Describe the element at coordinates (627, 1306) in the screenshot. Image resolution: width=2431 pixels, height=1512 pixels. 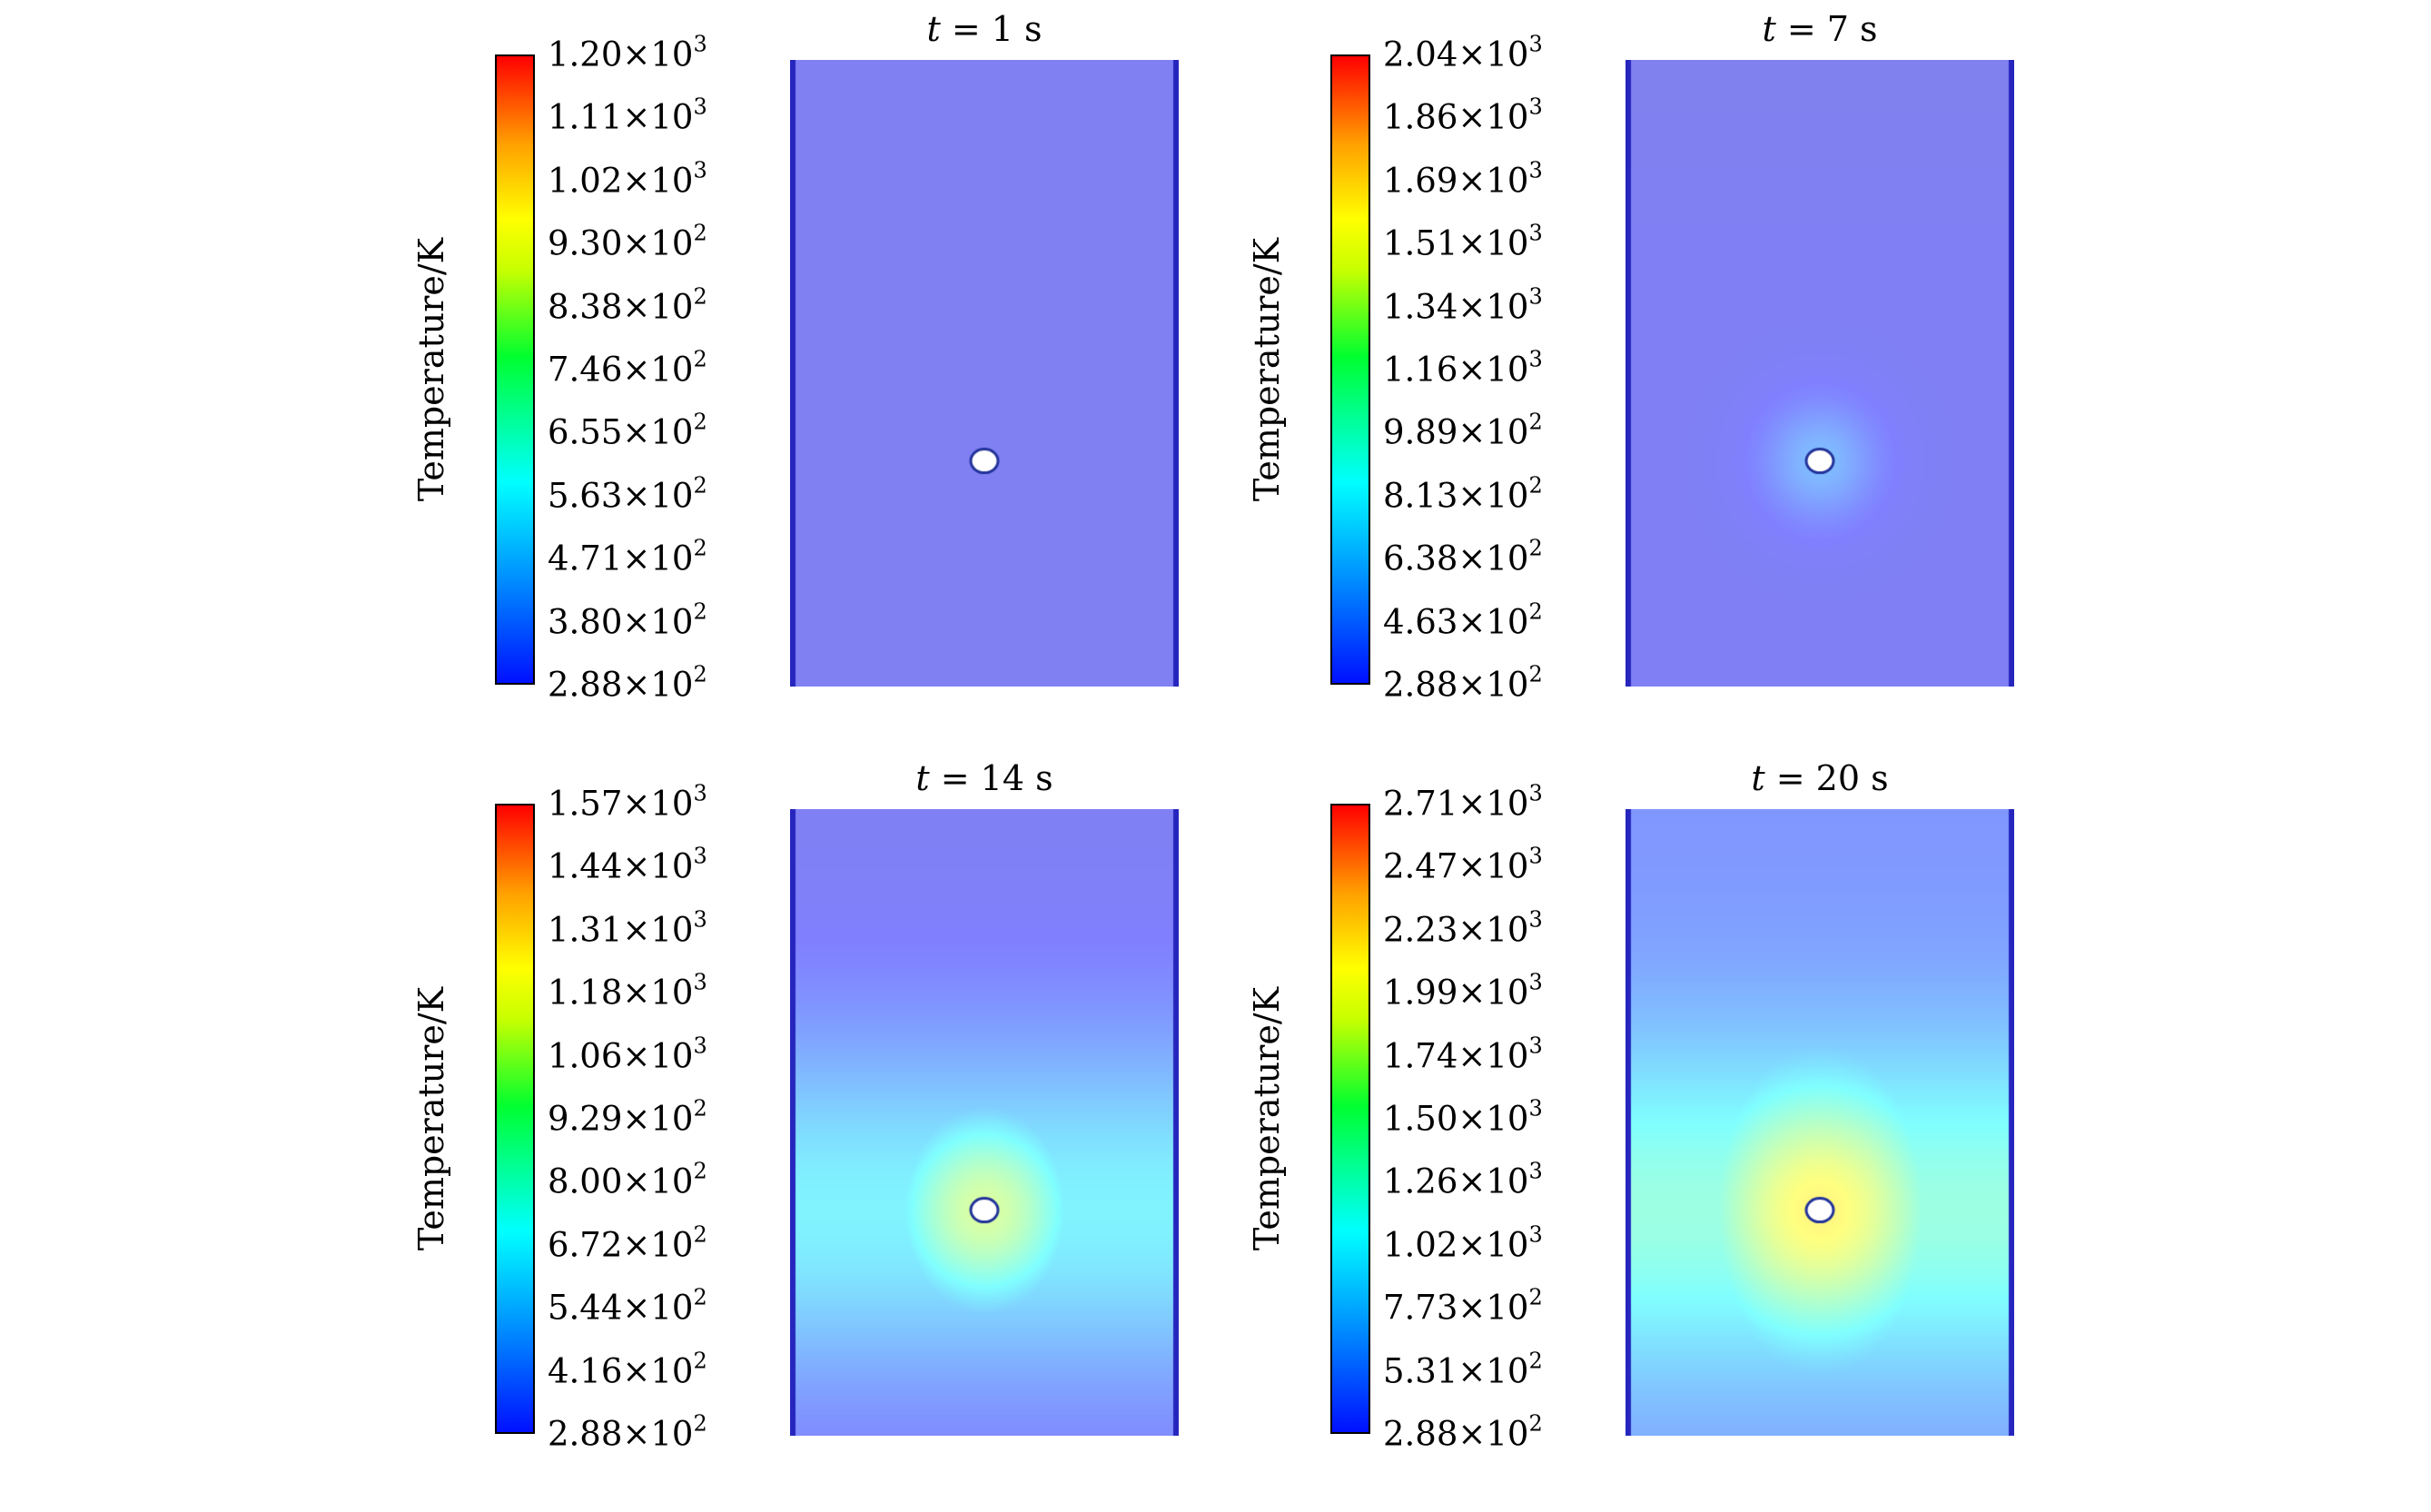
I see `colorbar-tick-label: 5.44×102` at that location.